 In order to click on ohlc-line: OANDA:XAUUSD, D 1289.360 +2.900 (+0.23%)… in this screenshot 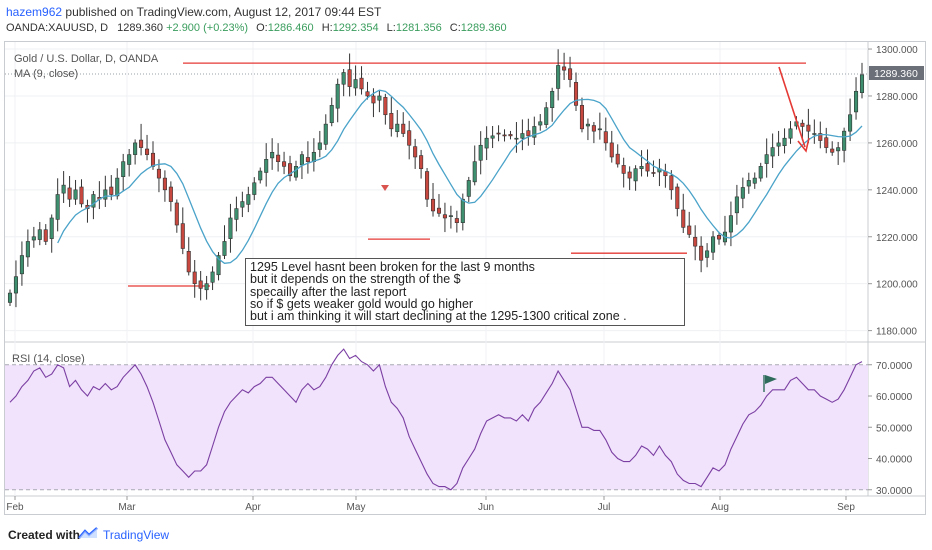, I will do `click(259, 28)`.